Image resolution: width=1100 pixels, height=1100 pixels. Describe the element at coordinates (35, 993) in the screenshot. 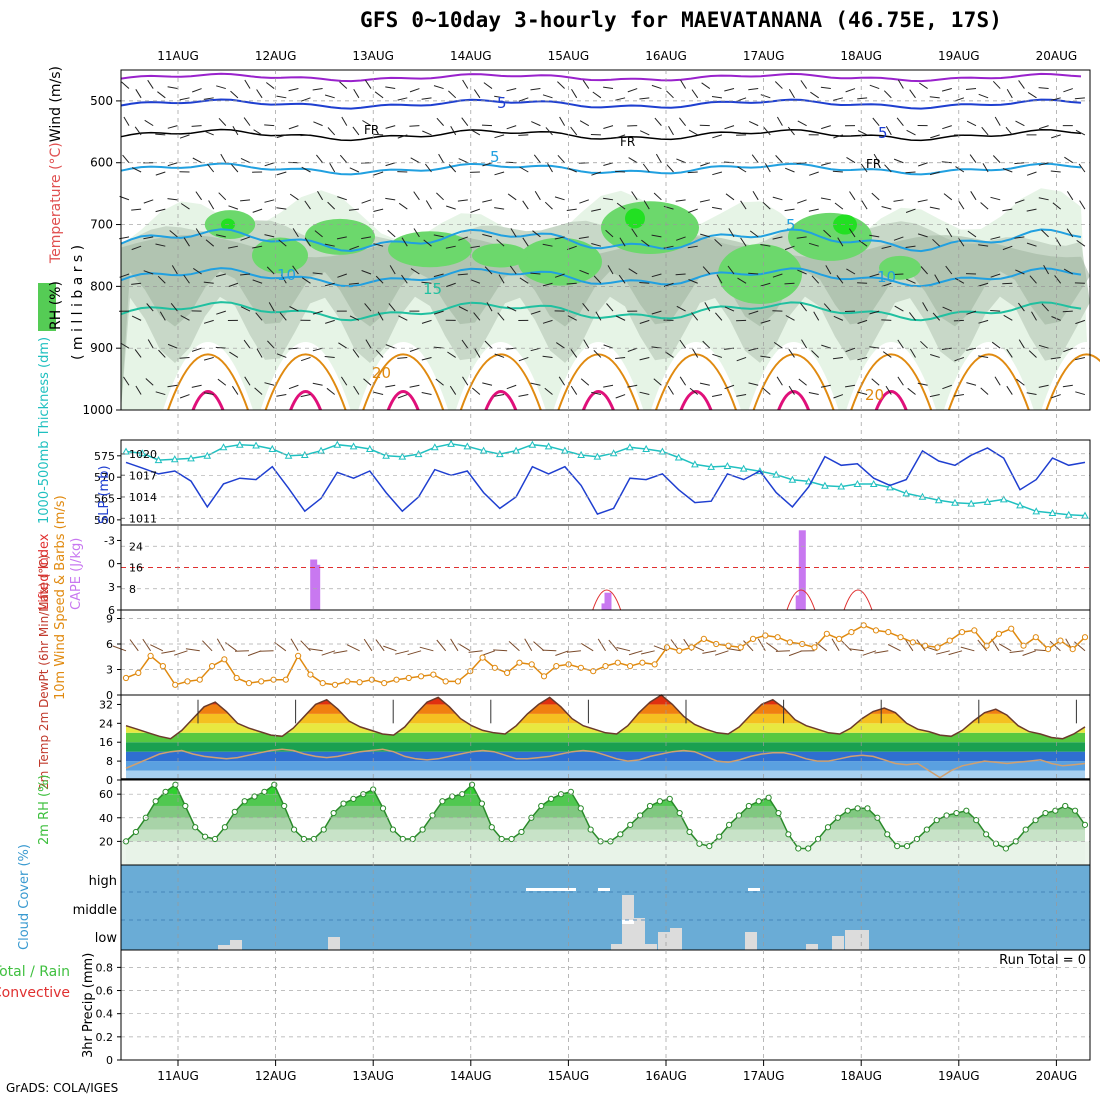

I see `precip-legend-convective: Convective` at that location.